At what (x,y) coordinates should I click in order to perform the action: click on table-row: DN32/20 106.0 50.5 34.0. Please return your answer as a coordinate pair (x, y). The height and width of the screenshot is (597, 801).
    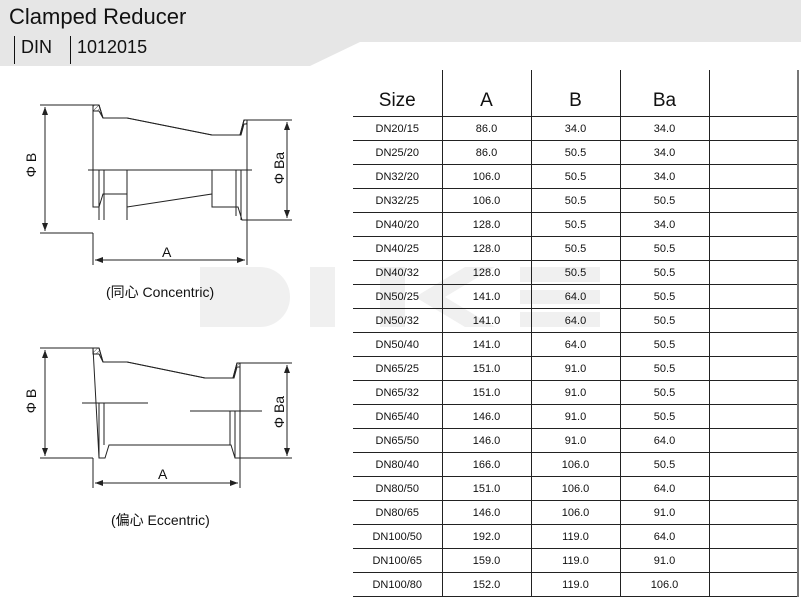
    Looking at the image, I should click on (576, 176).